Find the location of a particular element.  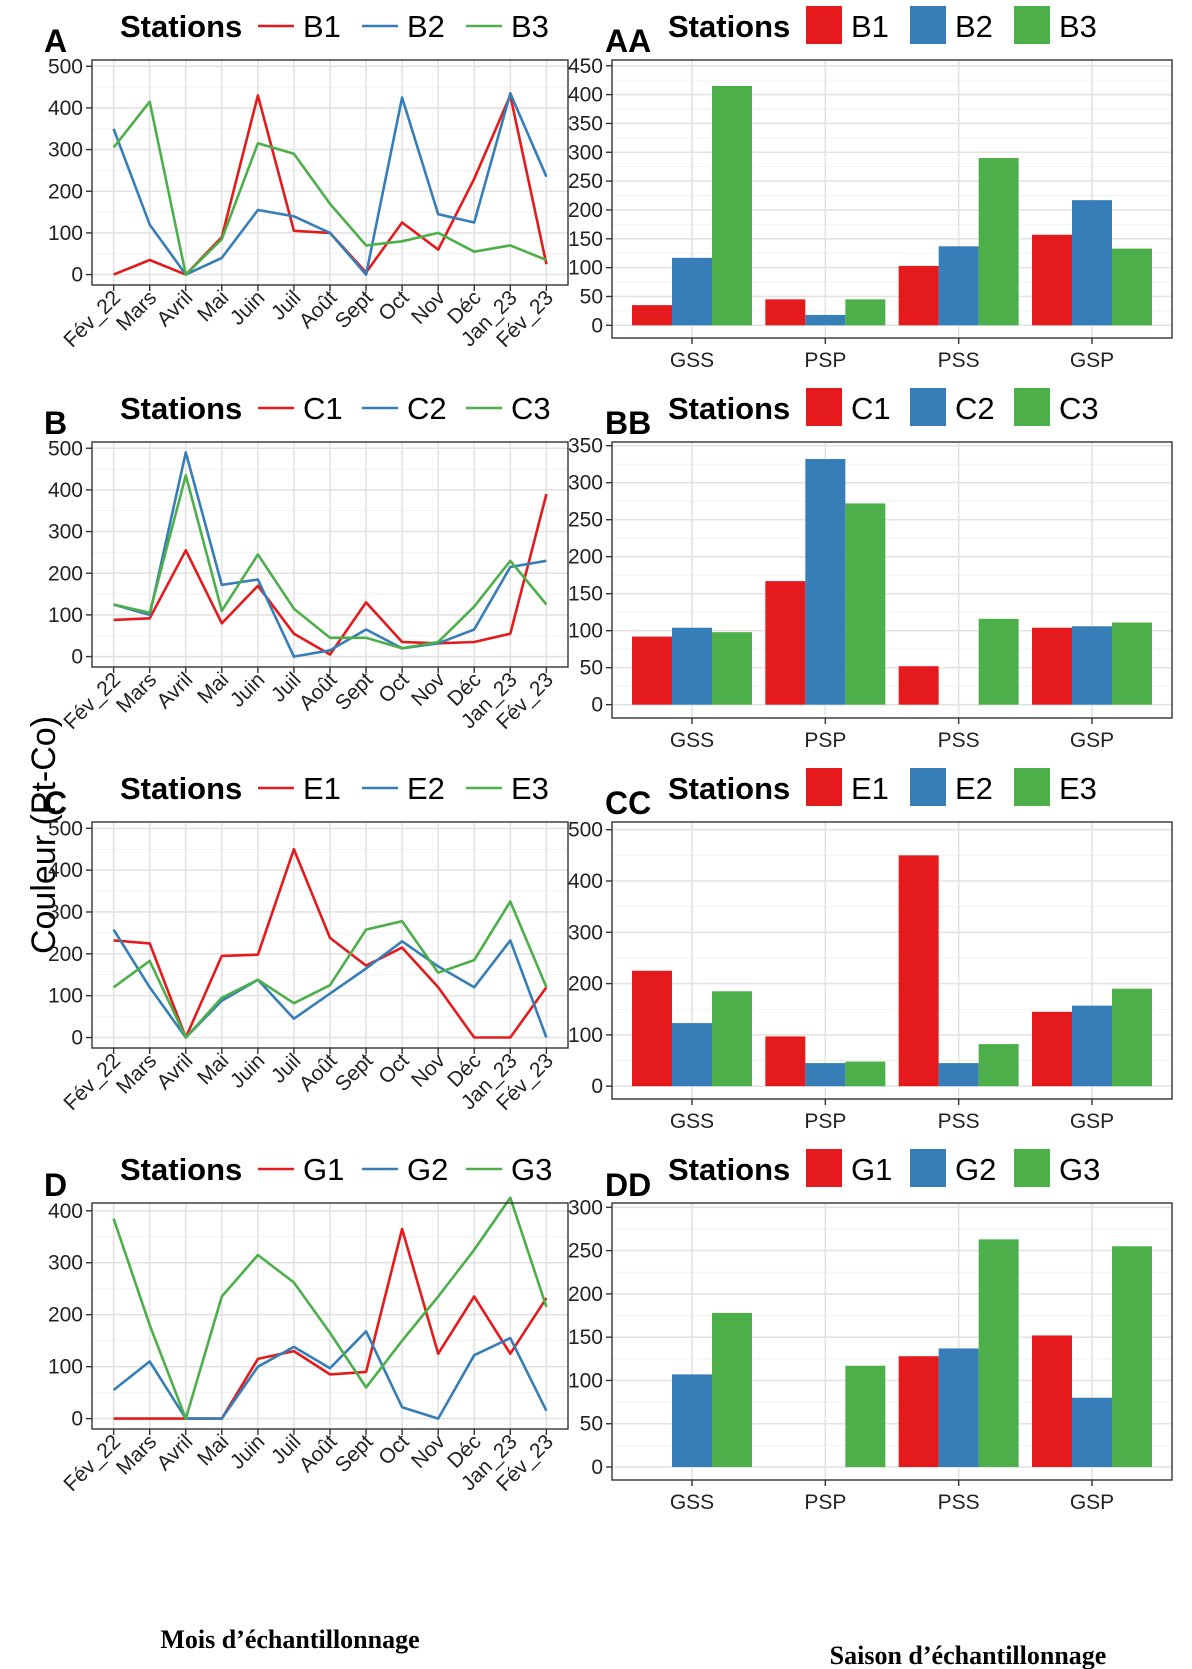

y-tick-label: 450 is located at coordinates (585, 66).